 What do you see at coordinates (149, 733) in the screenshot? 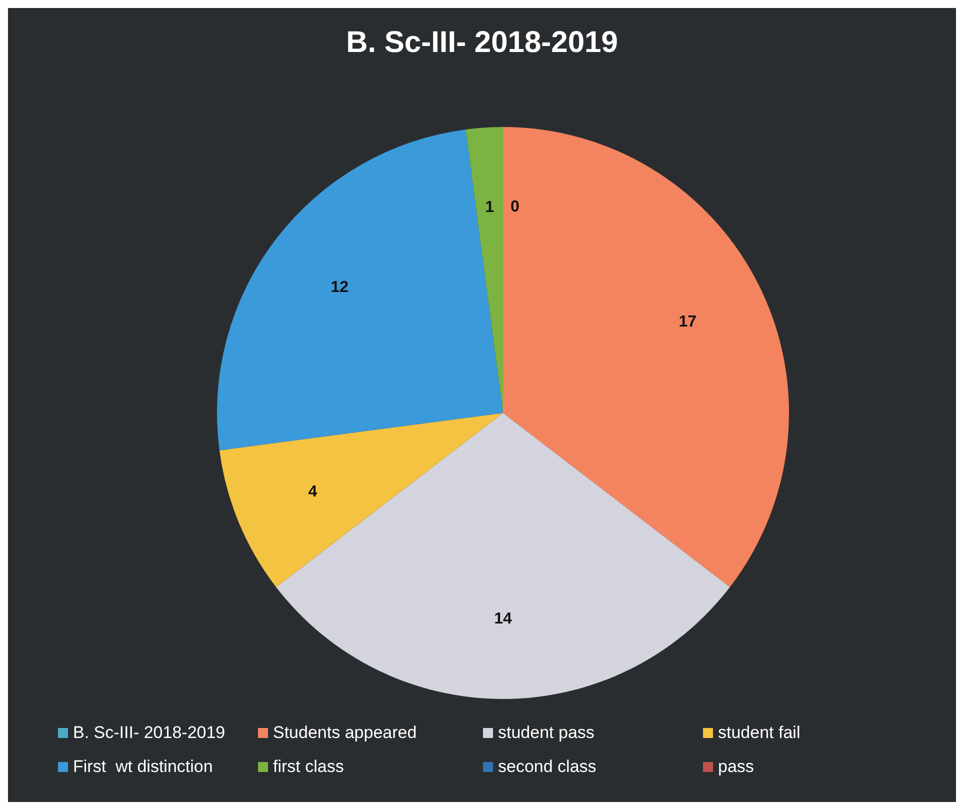
I see `legend-label: B. Sc-III- 2018-2019` at bounding box center [149, 733].